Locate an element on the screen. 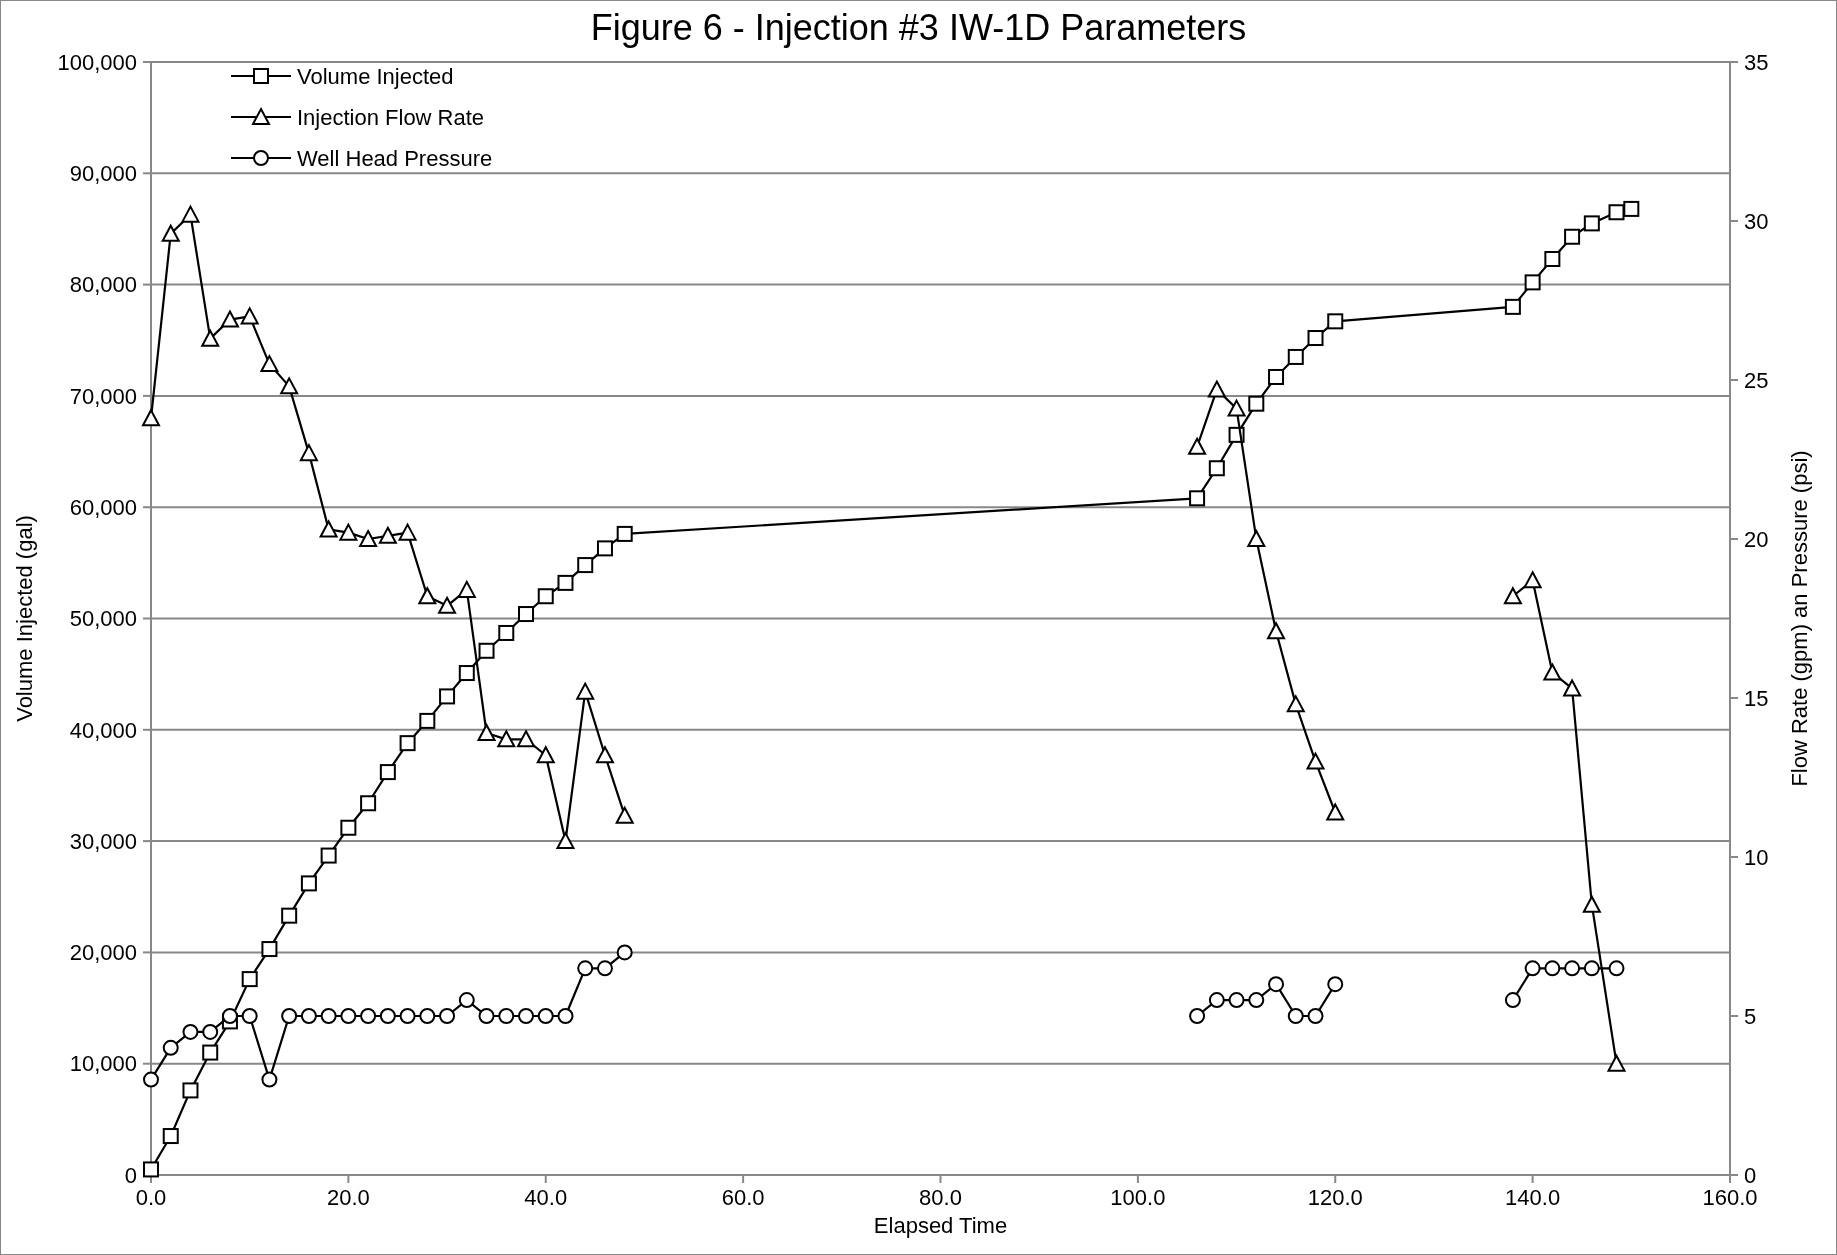 Image resolution: width=1837 pixels, height=1255 pixels. legend-label: Injection Flow Rate is located at coordinates (391, 117).